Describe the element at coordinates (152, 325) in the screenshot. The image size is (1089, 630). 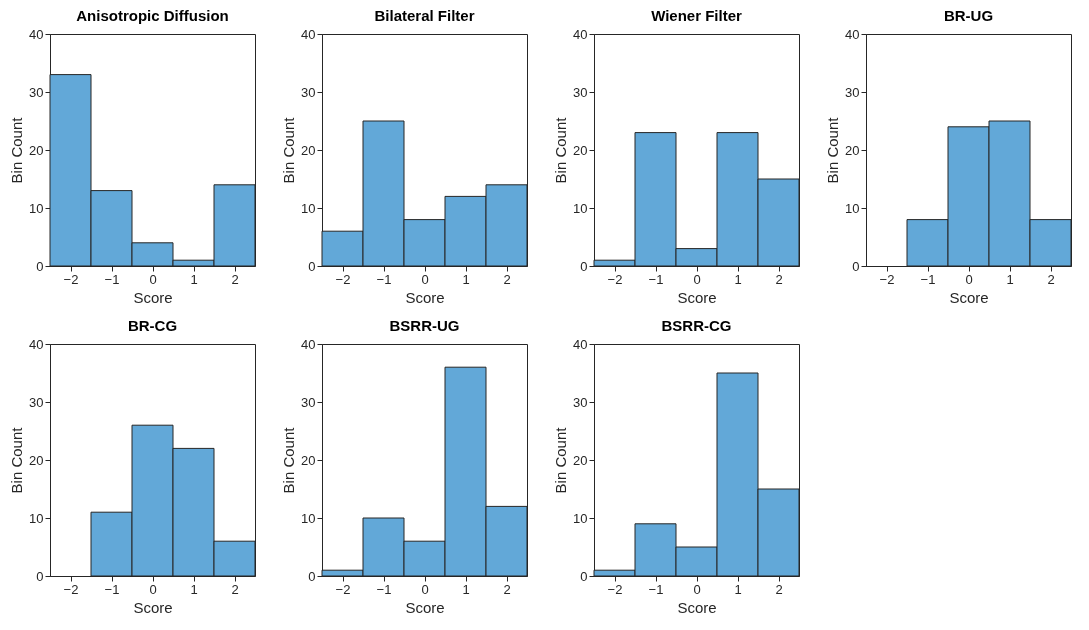
I see `chart-title: BR-CG` at that location.